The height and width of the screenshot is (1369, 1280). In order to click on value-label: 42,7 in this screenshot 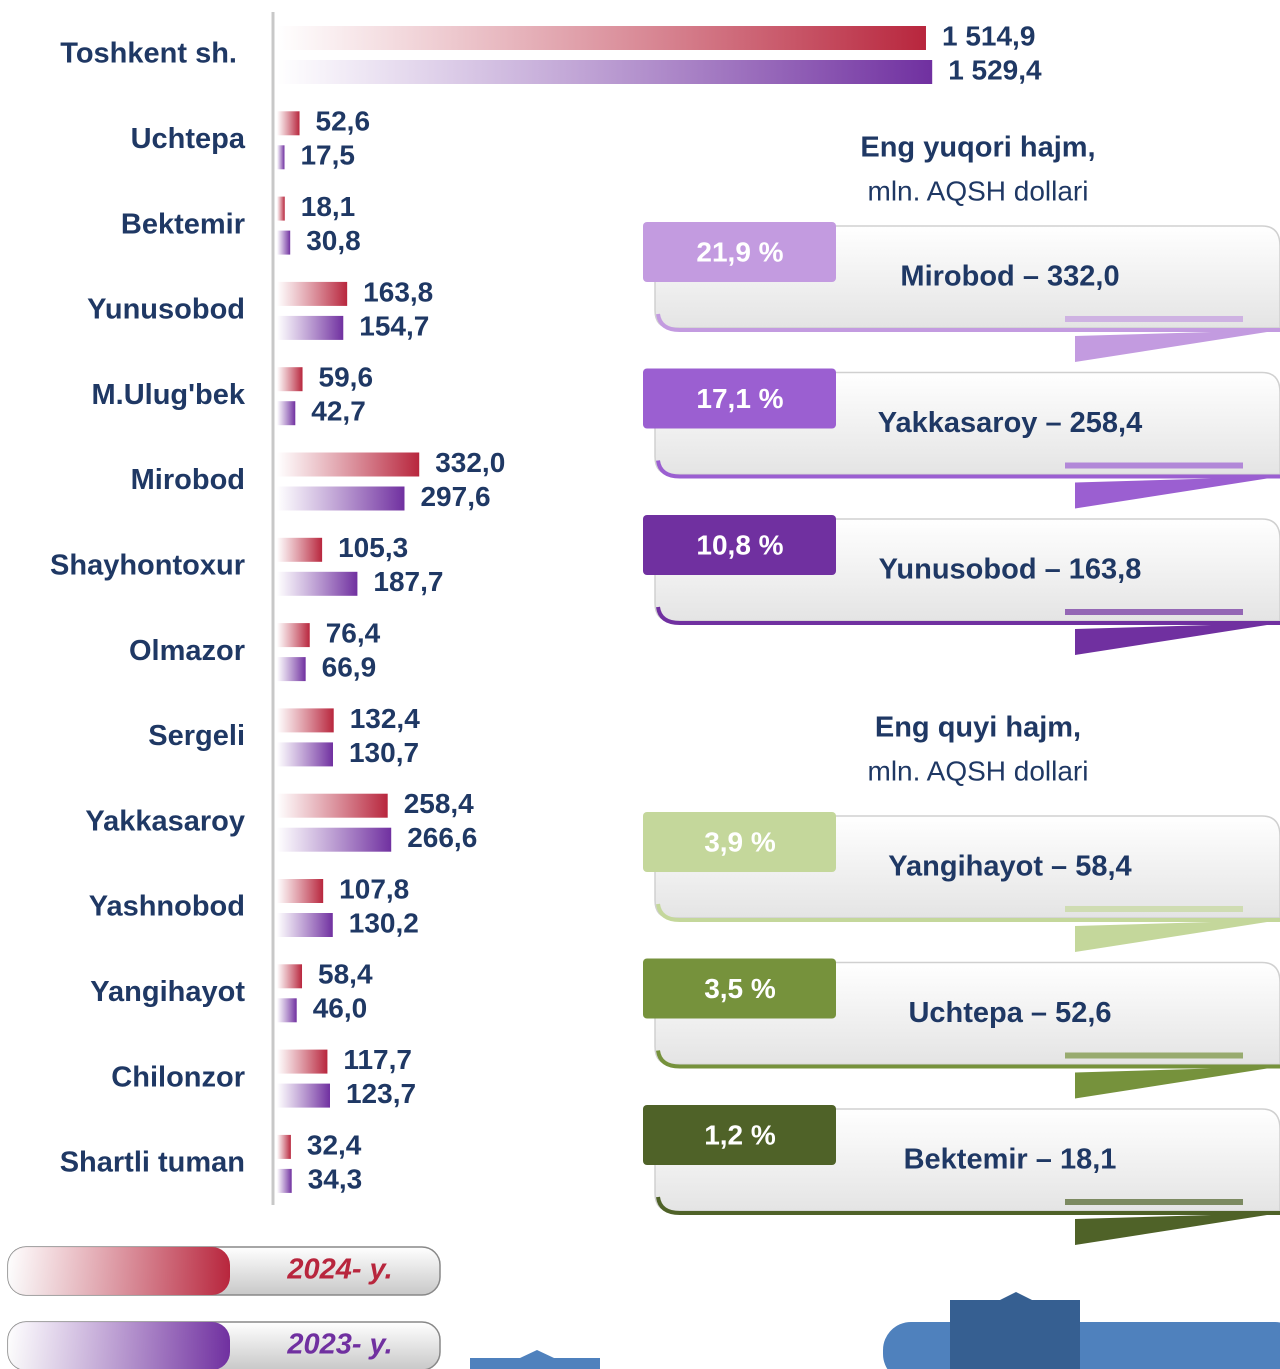, I will do `click(338, 411)`.